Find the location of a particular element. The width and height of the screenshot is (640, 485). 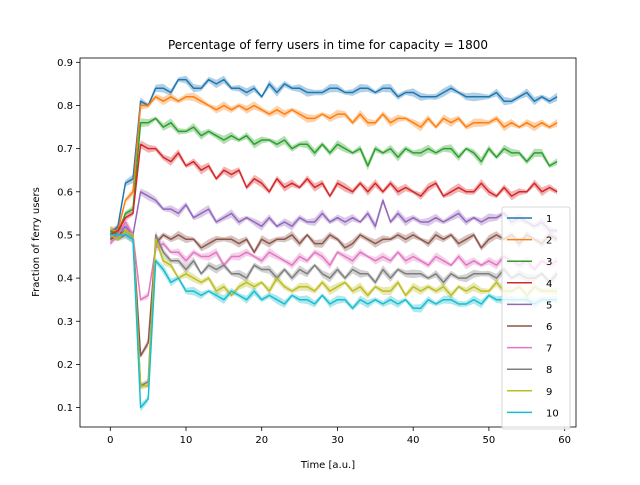

legend-box is located at coordinates (536, 318).